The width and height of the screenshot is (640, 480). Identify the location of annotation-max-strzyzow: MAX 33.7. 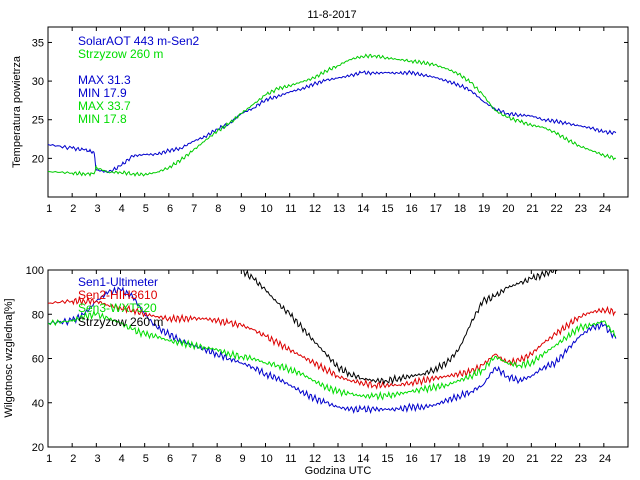
(104, 106).